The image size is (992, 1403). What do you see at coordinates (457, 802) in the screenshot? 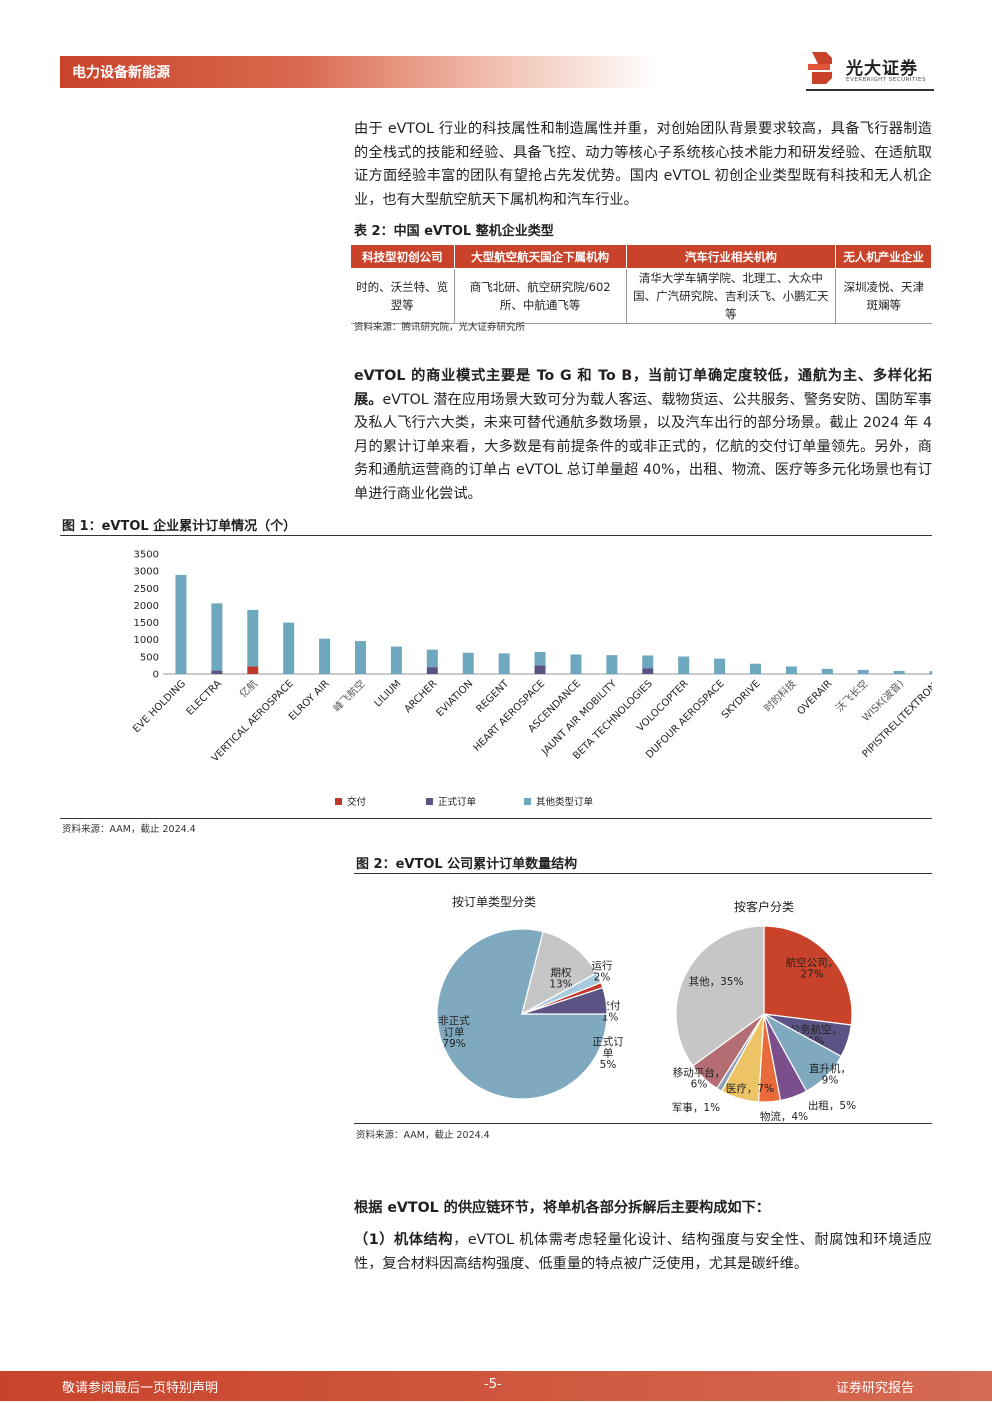
I see `legend-label: 正式订单` at bounding box center [457, 802].